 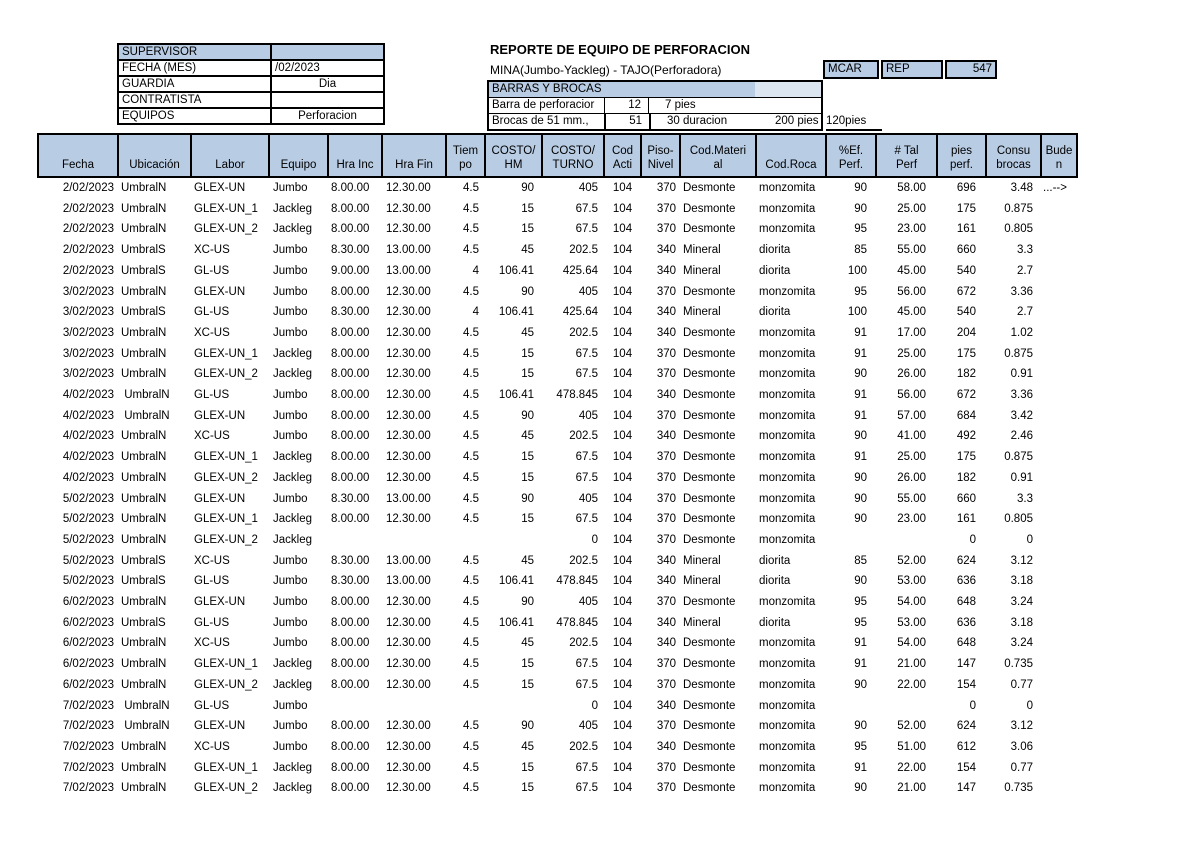 What do you see at coordinates (350, 270) in the screenshot?
I see `table-cell: 9.00.00` at bounding box center [350, 270].